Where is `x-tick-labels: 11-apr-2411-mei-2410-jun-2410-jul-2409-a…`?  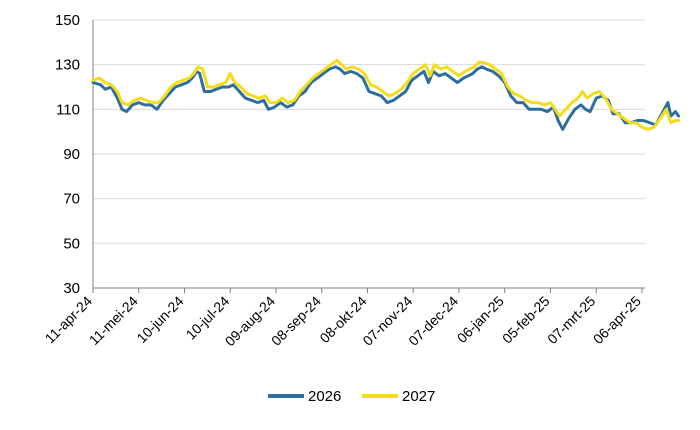
x-tick-labels: 11-apr-2411-mei-2410-jun-2410-jul-2409-a… is located at coordinates (343, 321).